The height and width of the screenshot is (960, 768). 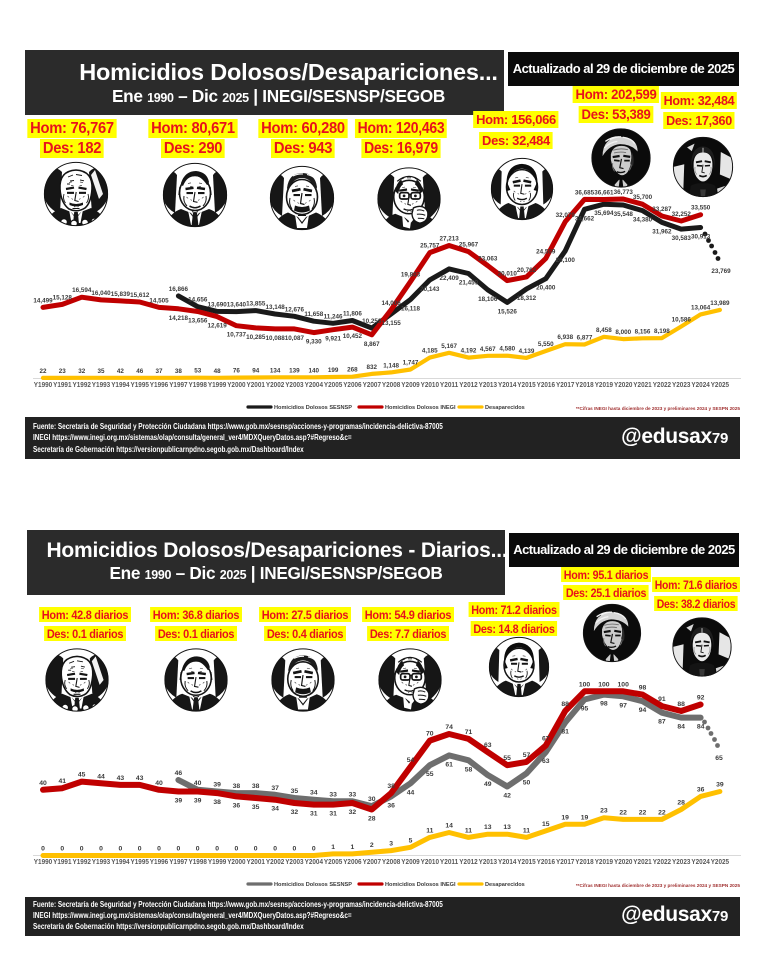 What do you see at coordinates (121, 294) in the screenshot?
I see `svg-text: 15,839` at bounding box center [121, 294].